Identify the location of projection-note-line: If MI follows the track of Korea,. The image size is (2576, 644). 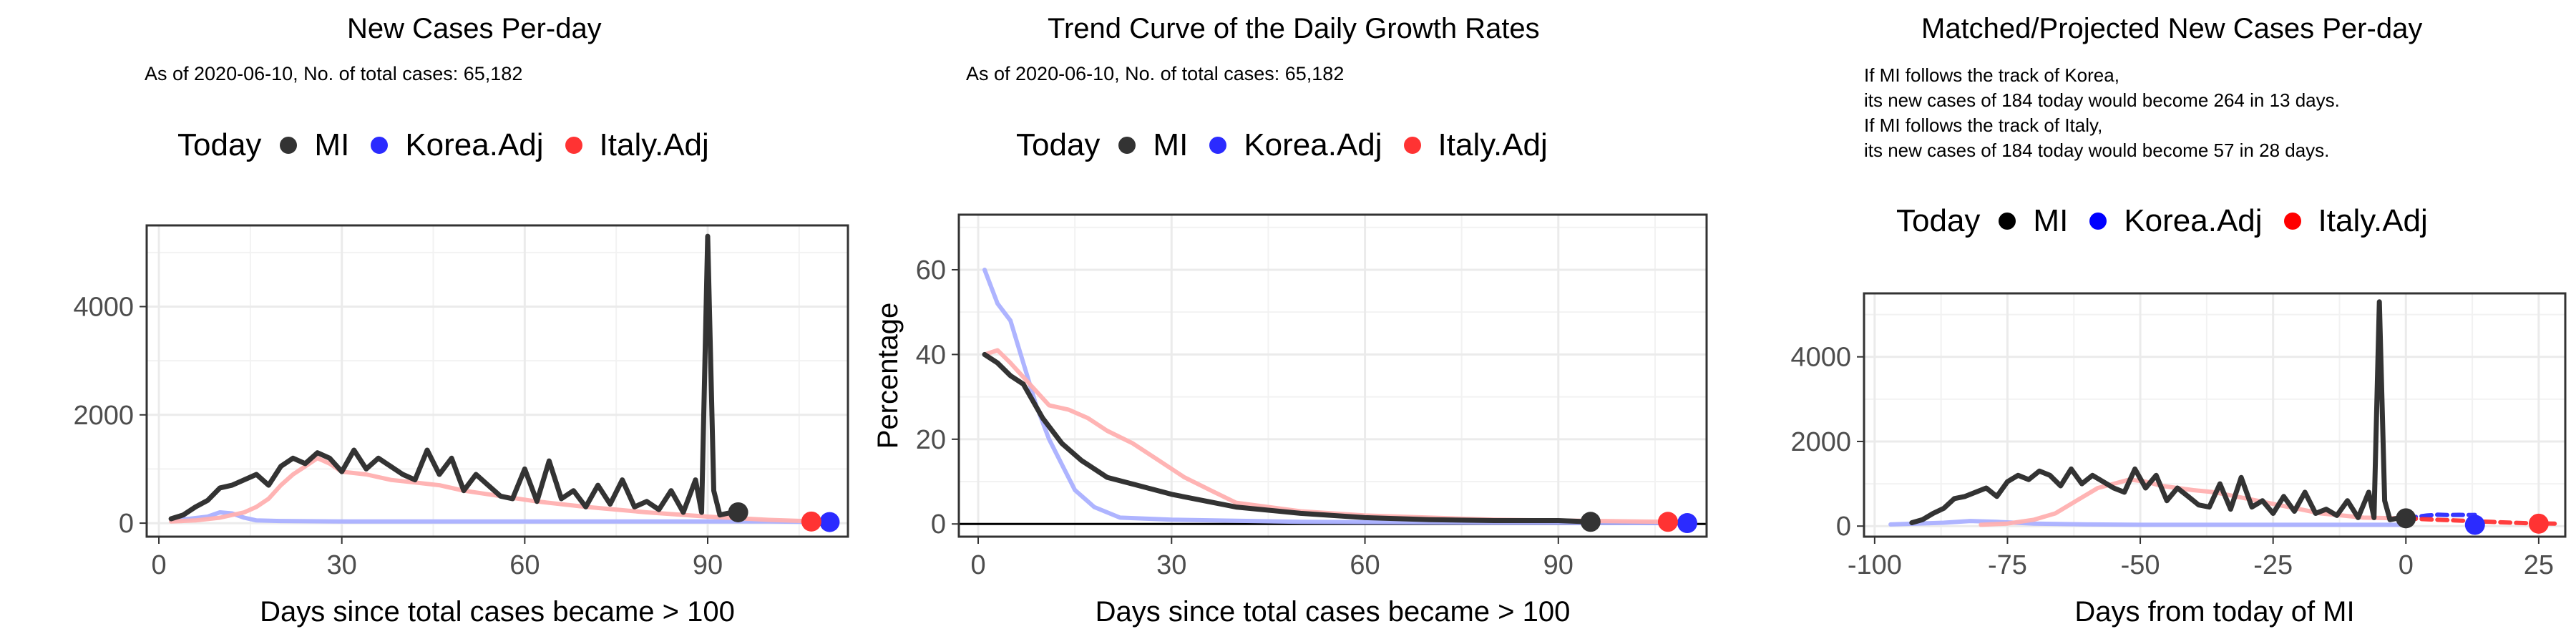
(1991, 75).